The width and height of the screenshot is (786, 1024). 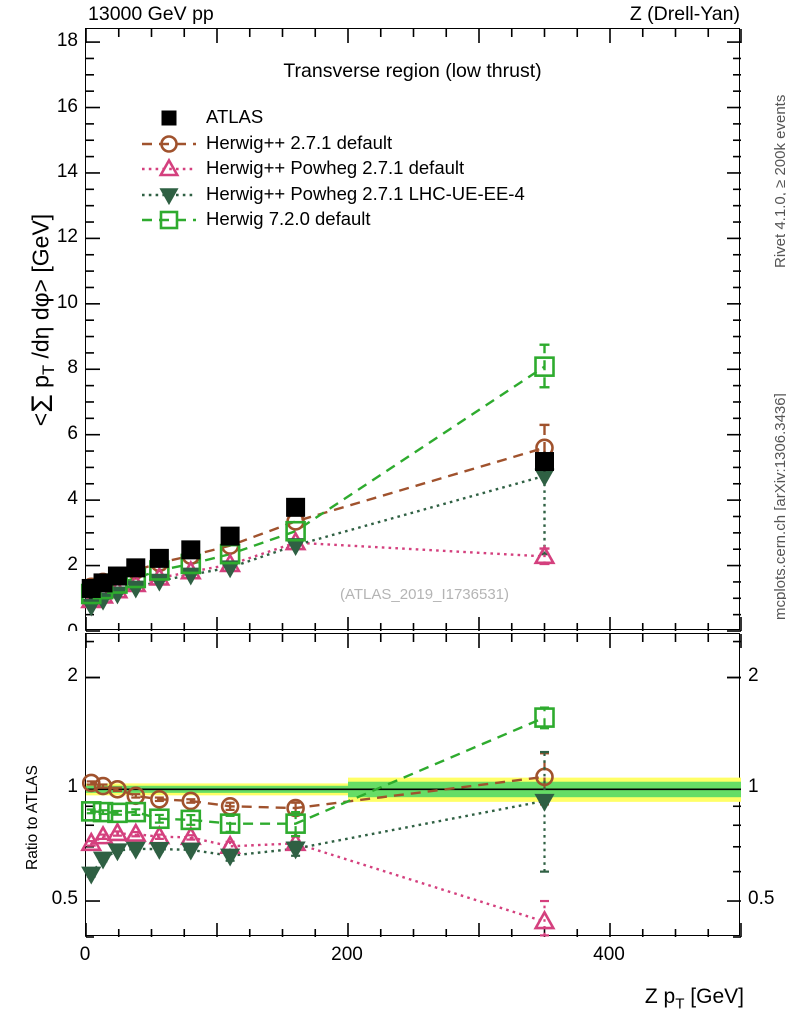 What do you see at coordinates (42, 403) in the screenshot?
I see `sigma-icon: Σ` at bounding box center [42, 403].